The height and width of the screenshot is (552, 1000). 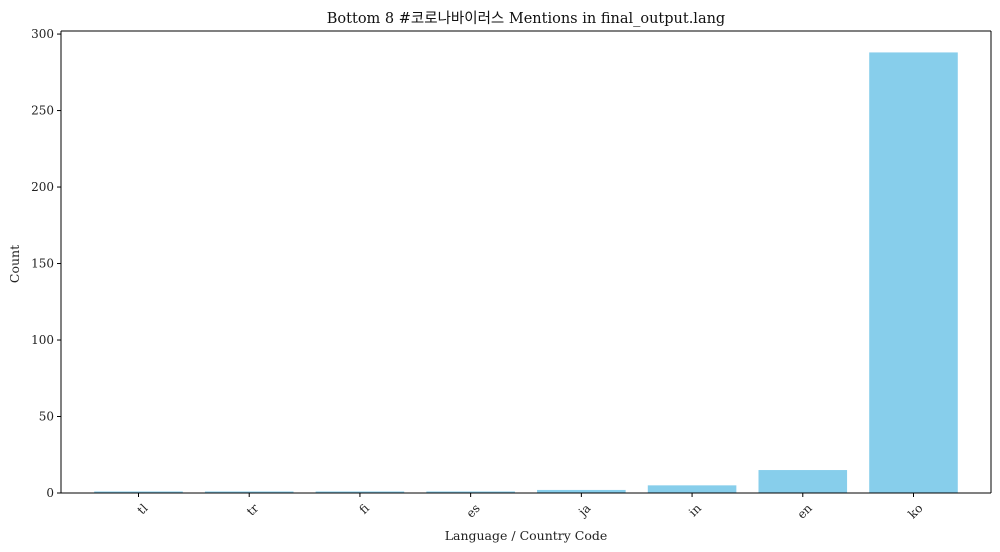 I want to click on x-tick-label-tr: tr, so click(x=253, y=510).